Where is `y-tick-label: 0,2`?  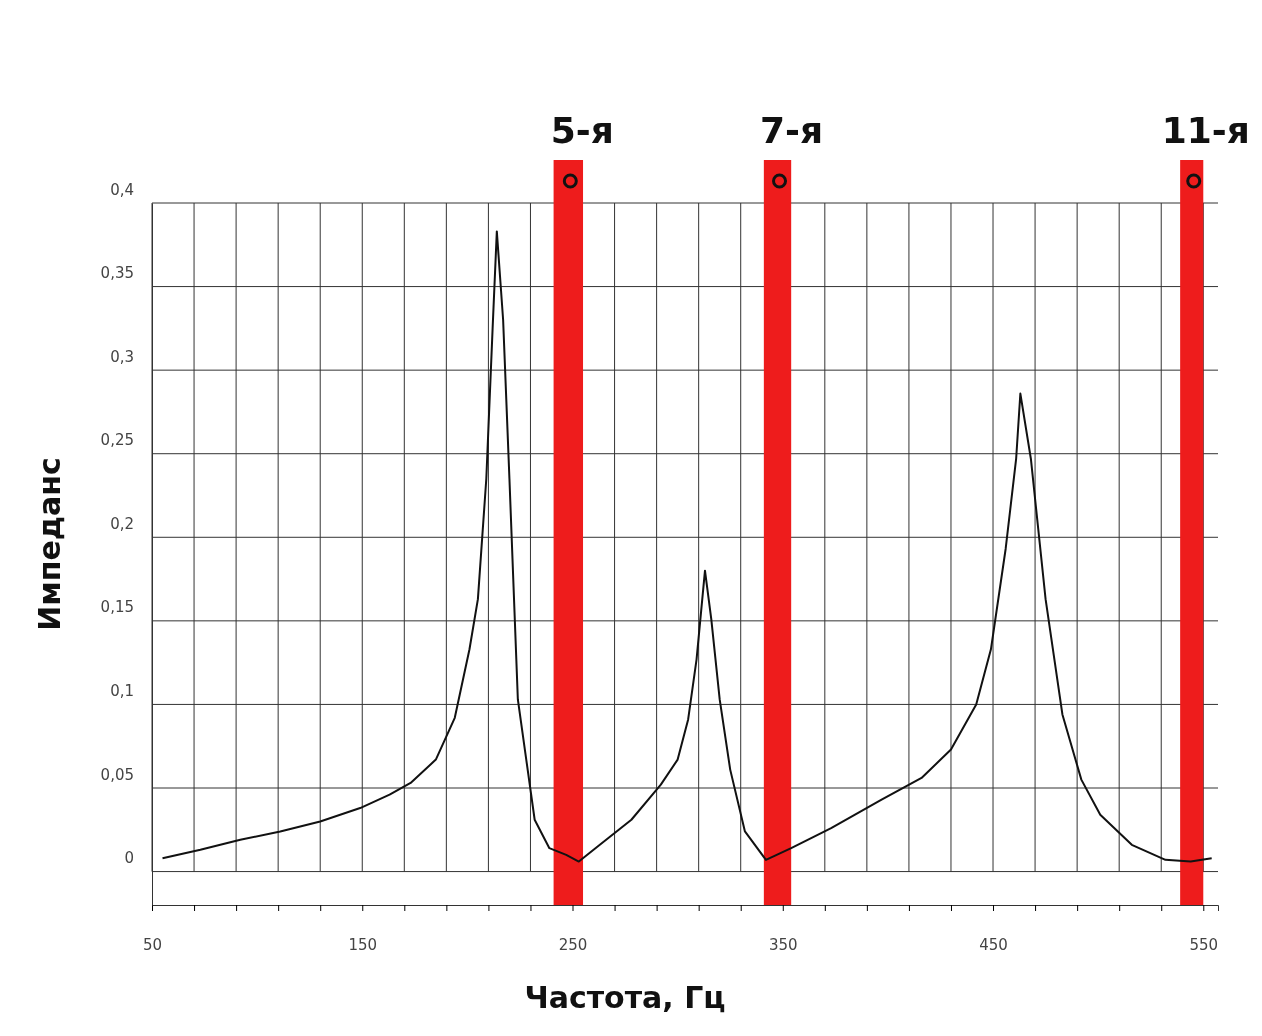
y-tick-label: 0,2 is located at coordinates (122, 523).